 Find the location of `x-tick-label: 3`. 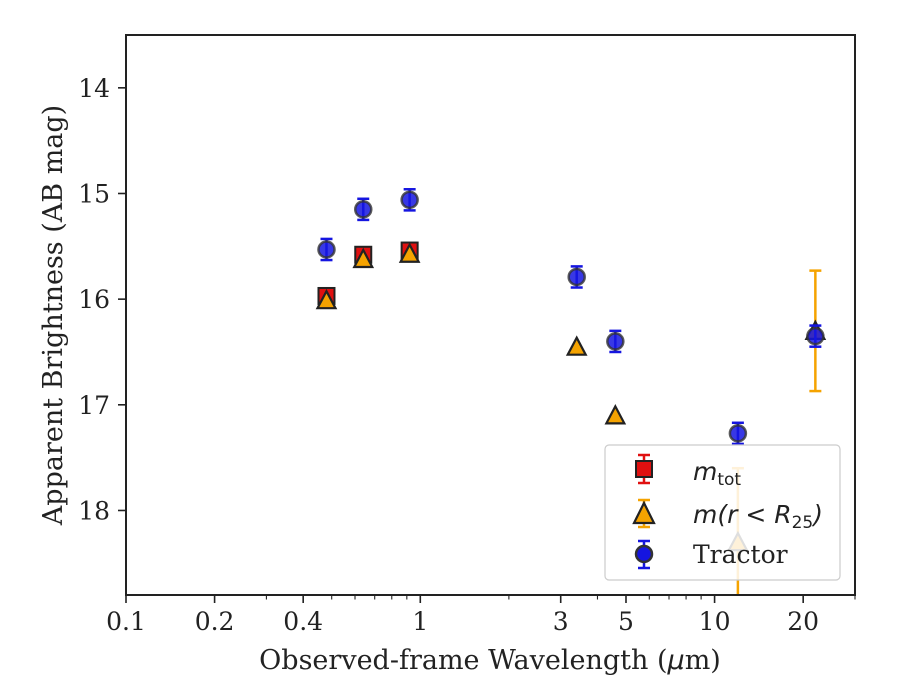

x-tick-label: 3 is located at coordinates (561, 621).